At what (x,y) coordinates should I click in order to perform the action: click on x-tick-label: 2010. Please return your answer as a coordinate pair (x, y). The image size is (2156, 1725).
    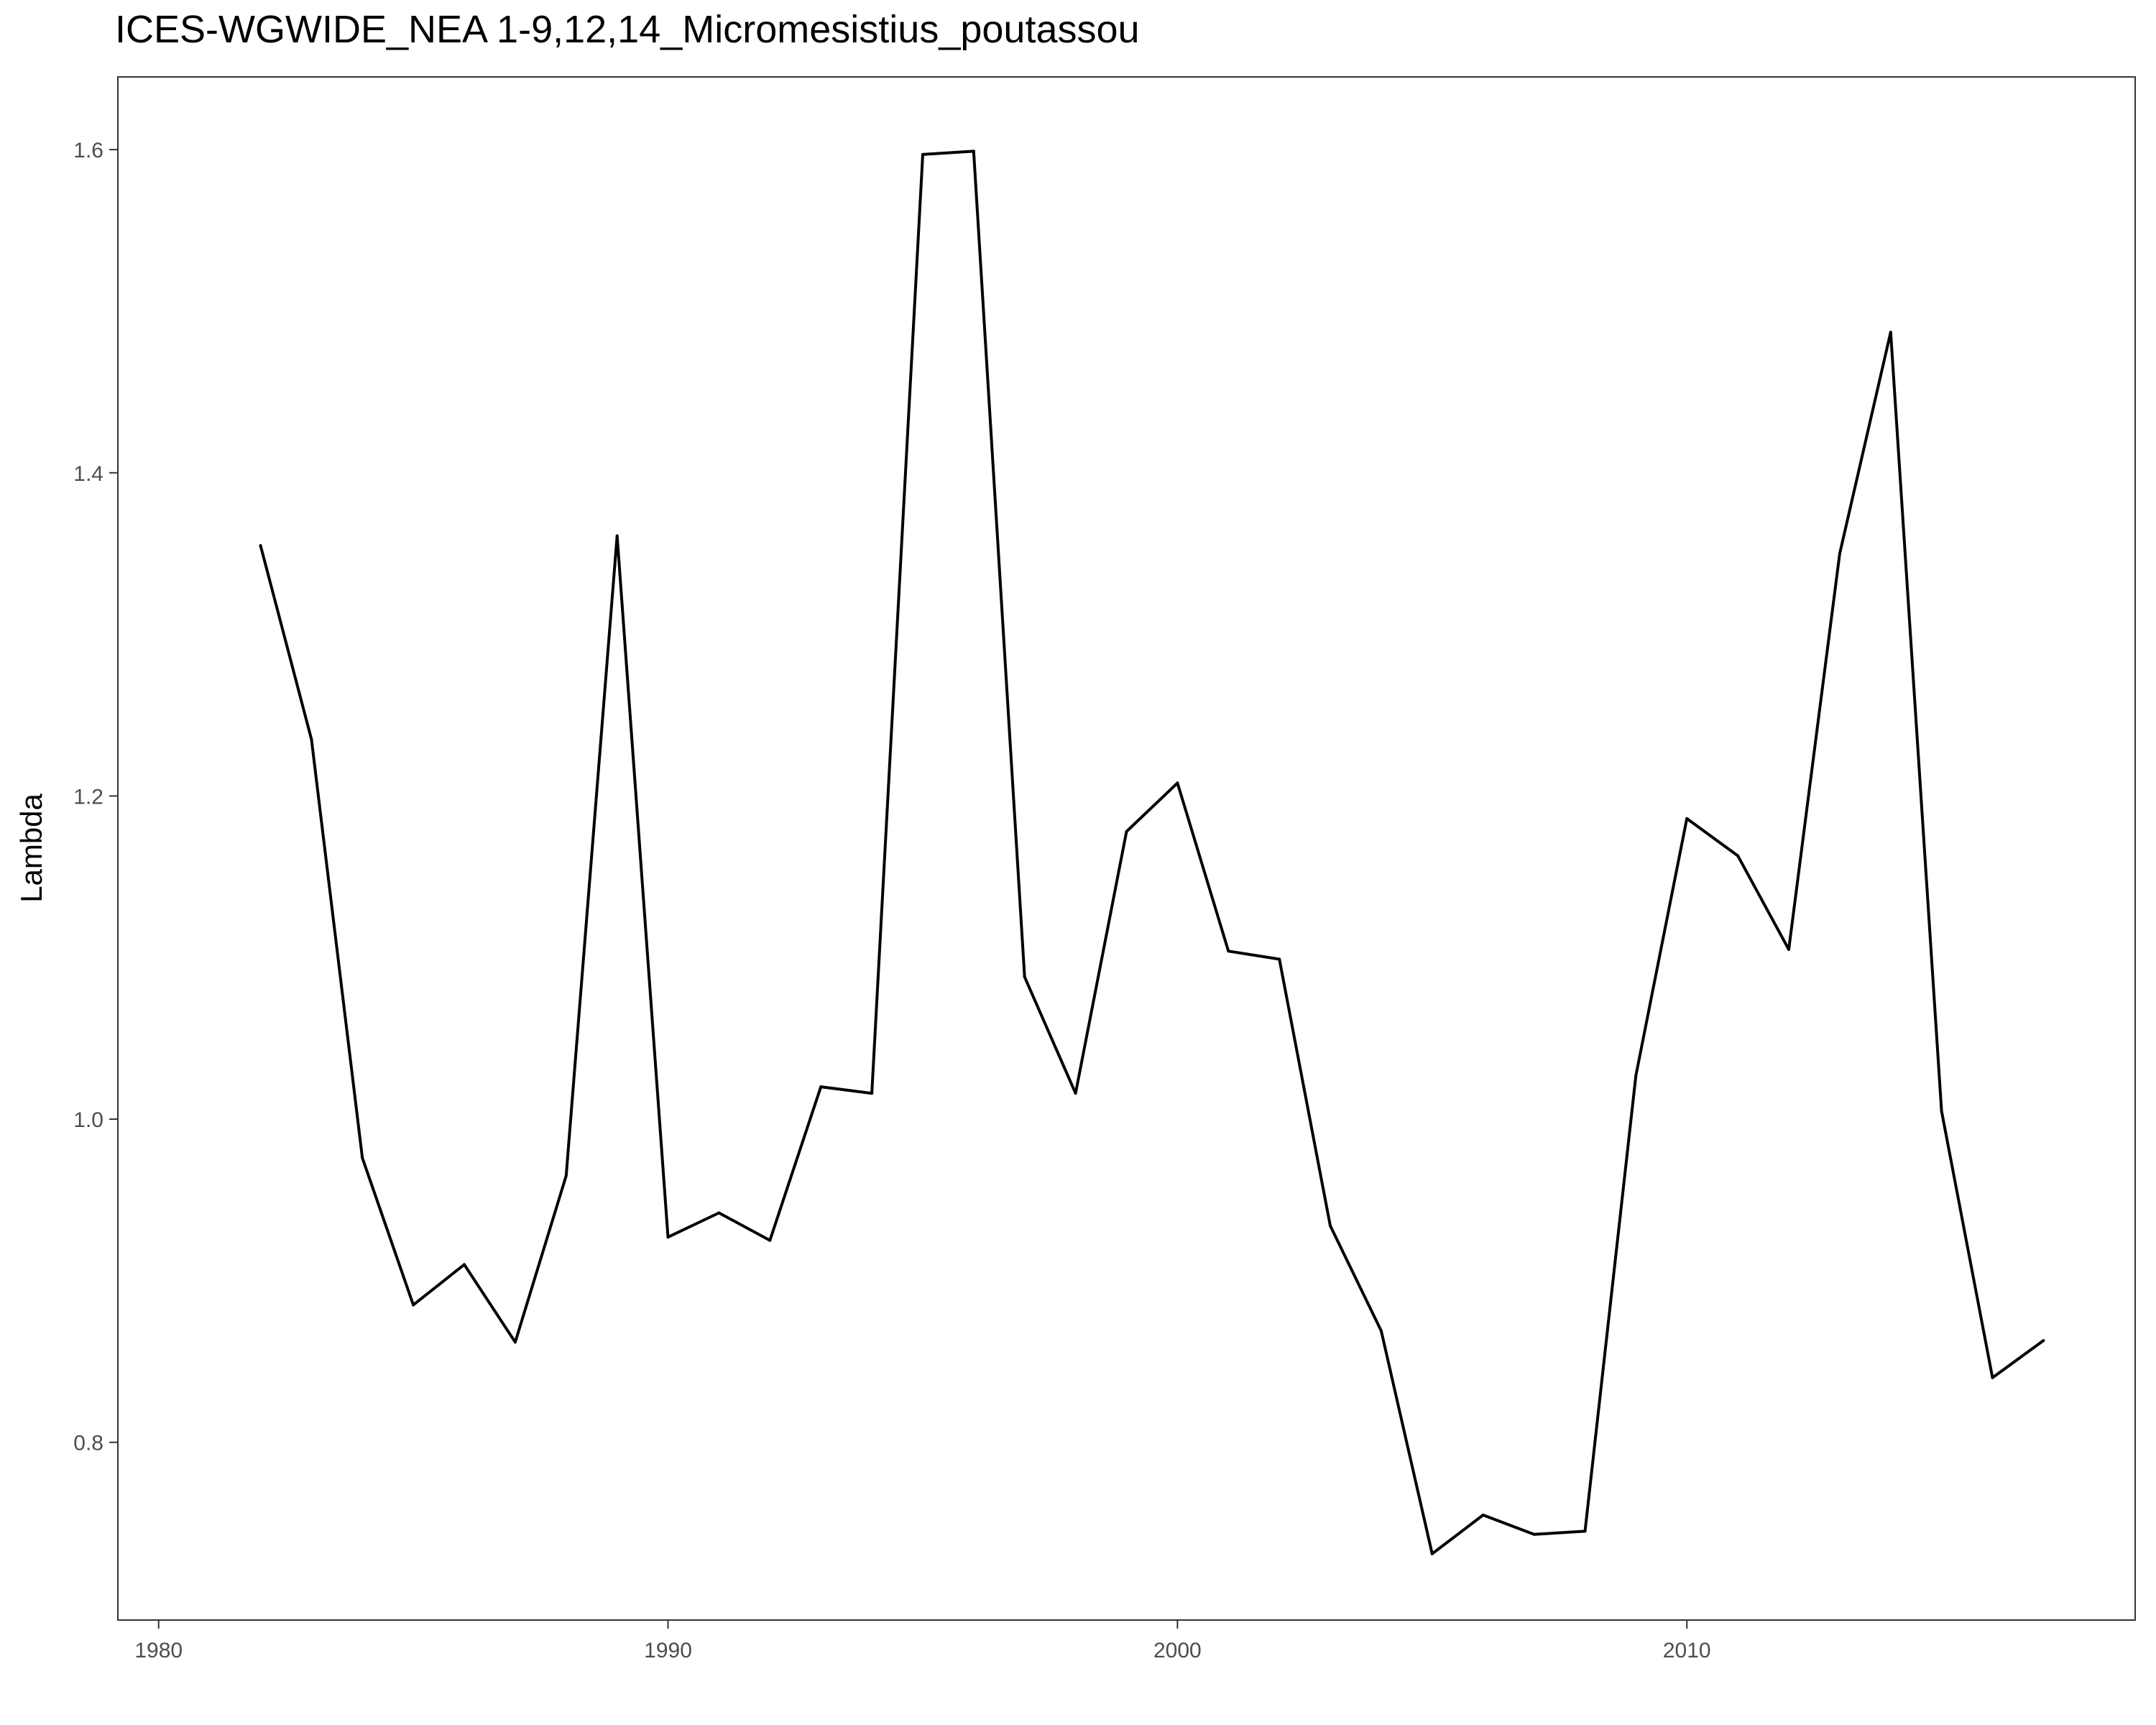
    Looking at the image, I should click on (1687, 1650).